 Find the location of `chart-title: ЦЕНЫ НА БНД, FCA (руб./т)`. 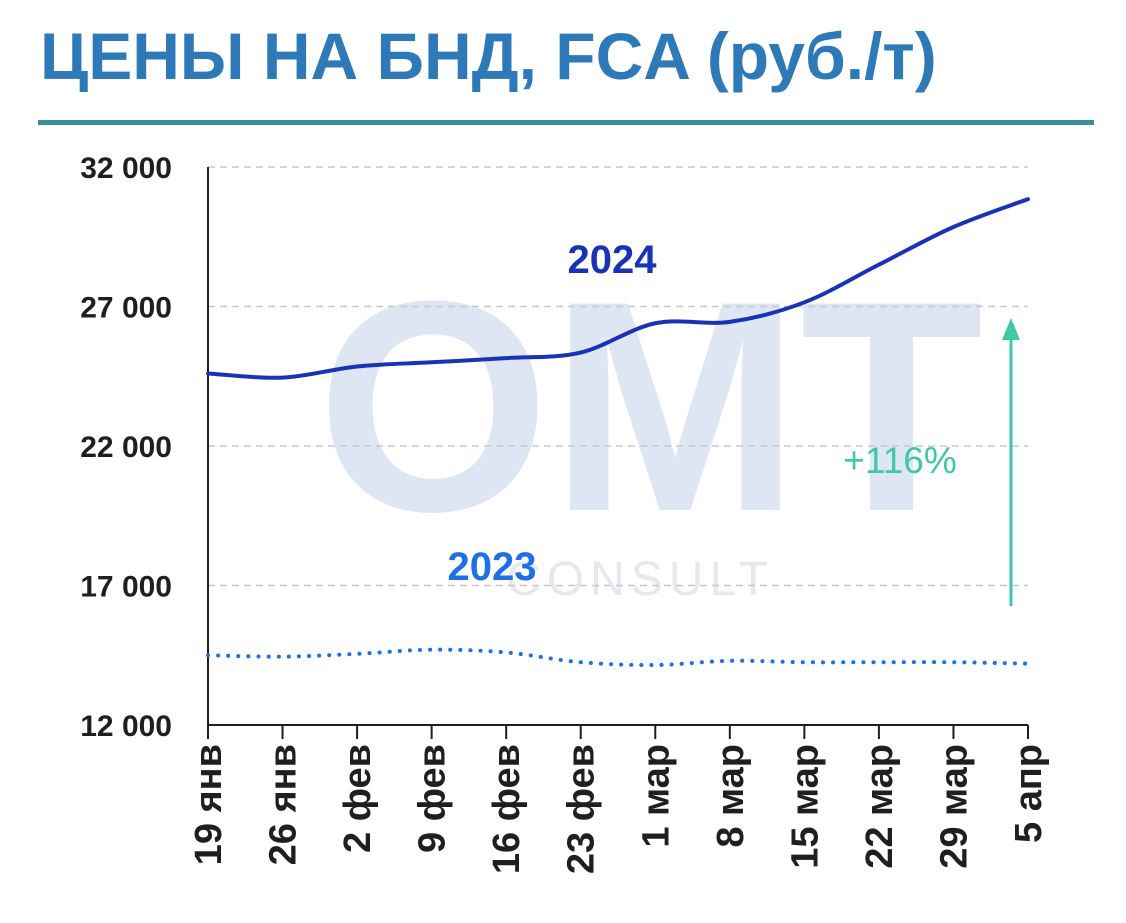

chart-title: ЦЕНЫ НА БНД, FCA (руб./т) is located at coordinates (488, 56).